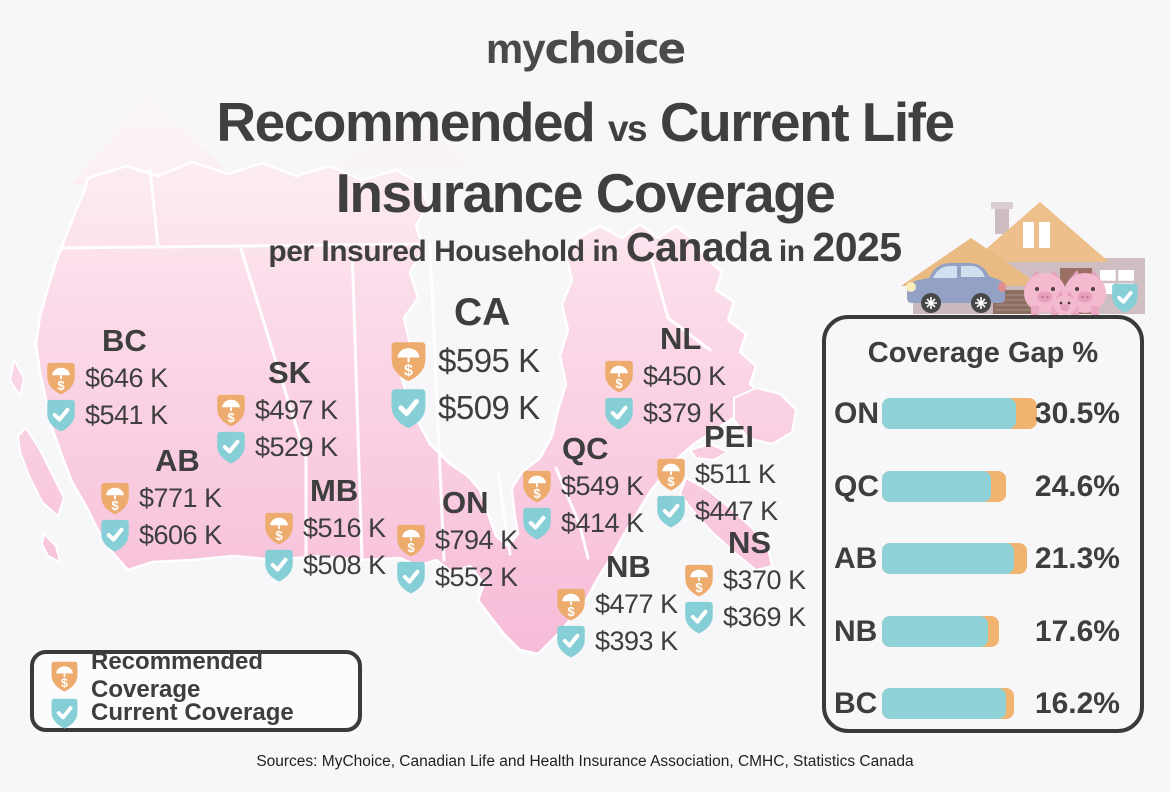  What do you see at coordinates (290, 372) in the screenshot?
I see `province-code: SK` at bounding box center [290, 372].